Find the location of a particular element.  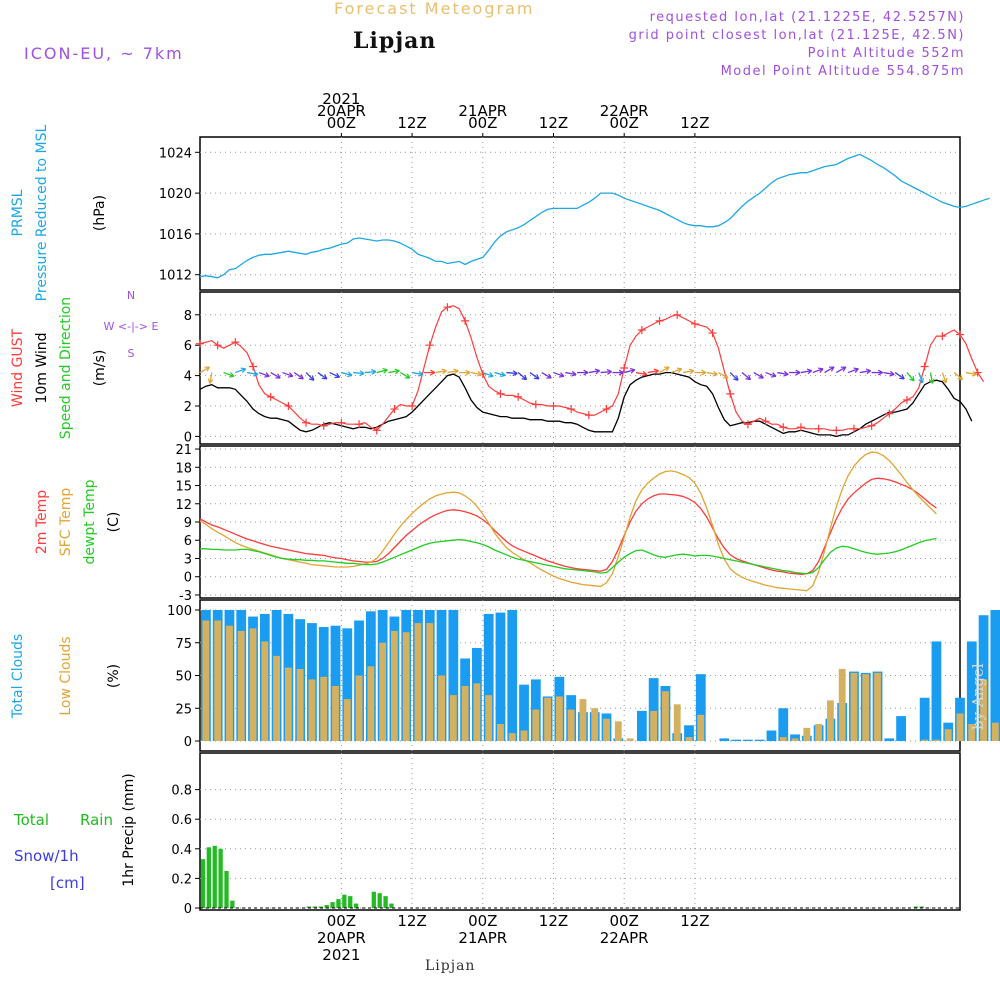

y-tick-label: 1016 is located at coordinates (175, 235).